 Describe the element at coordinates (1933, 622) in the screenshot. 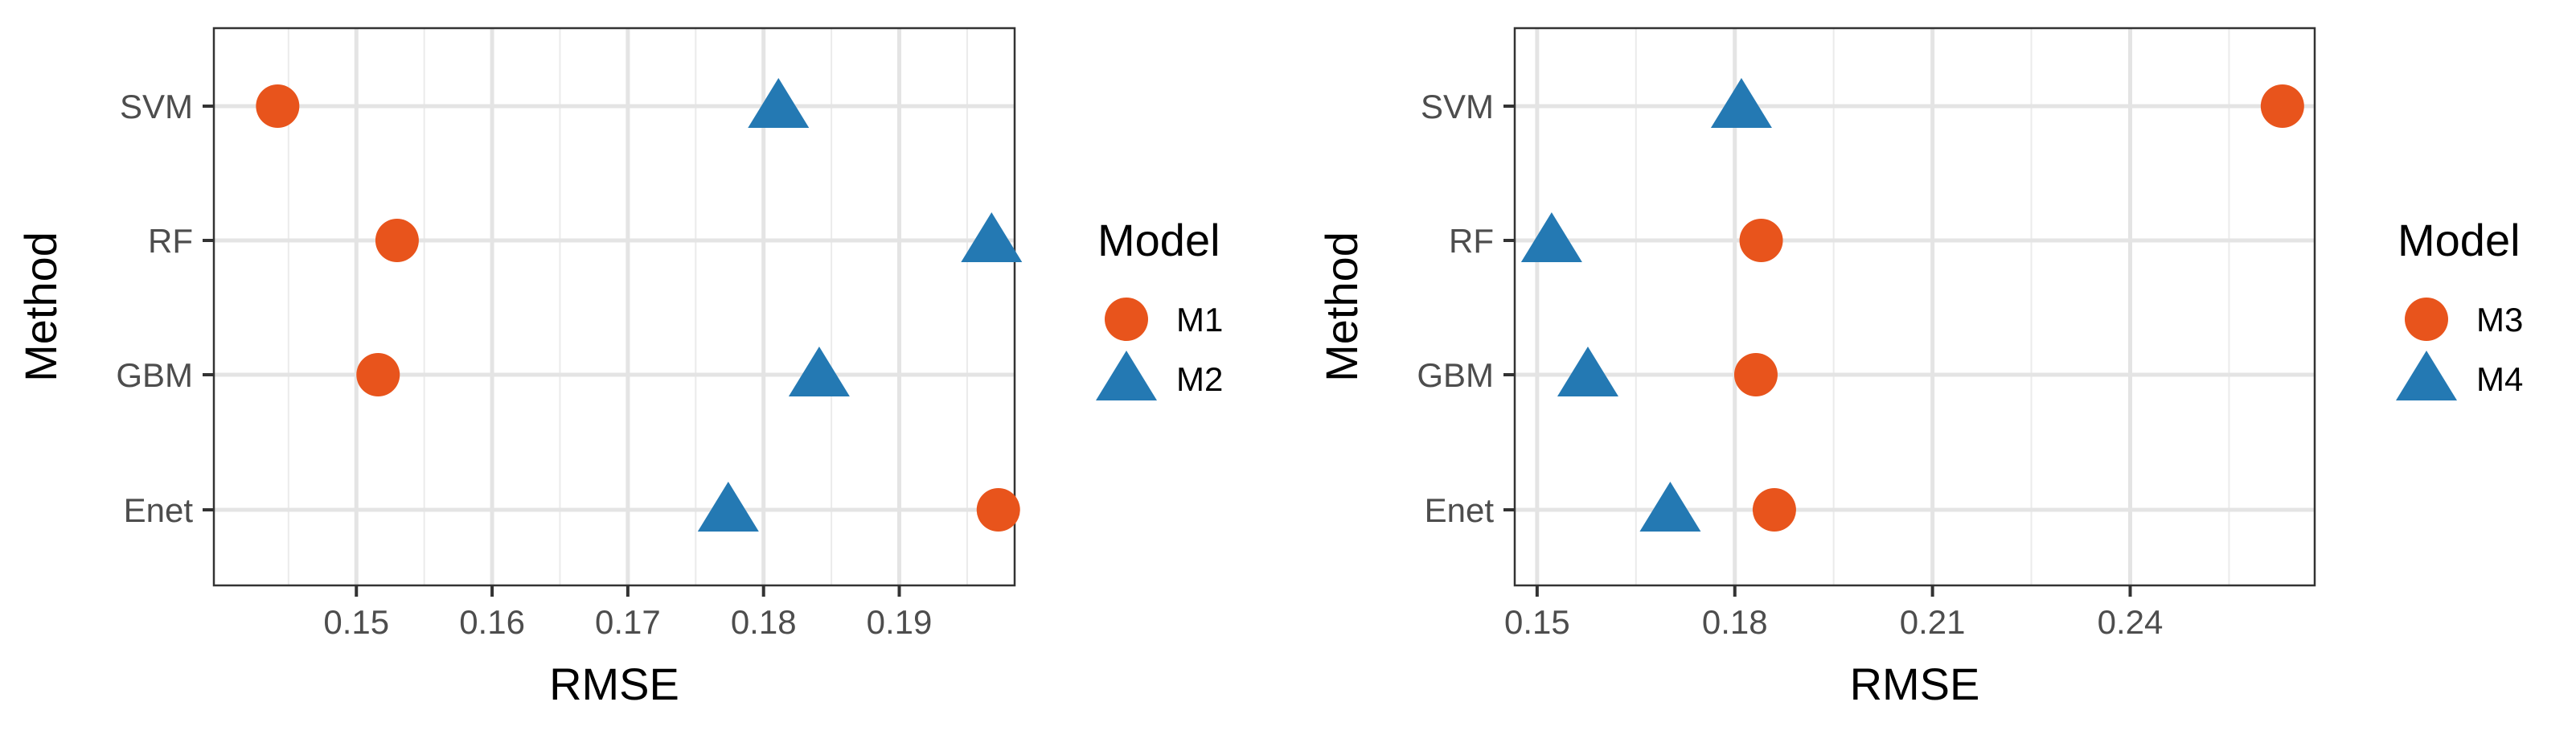

I see `x-tick-label: 0.21` at that location.